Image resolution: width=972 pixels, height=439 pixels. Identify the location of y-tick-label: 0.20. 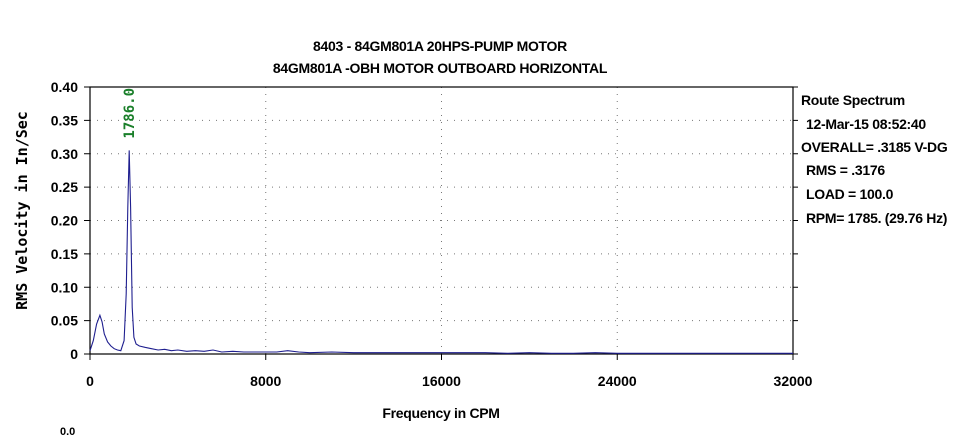
(64, 221).